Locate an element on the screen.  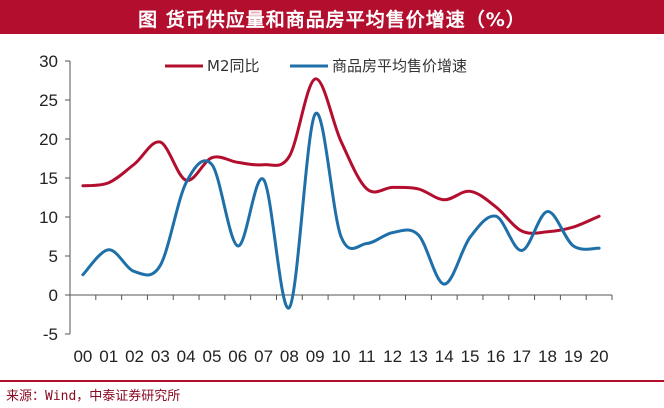
x-tick-label: 17 is located at coordinates (521, 356).